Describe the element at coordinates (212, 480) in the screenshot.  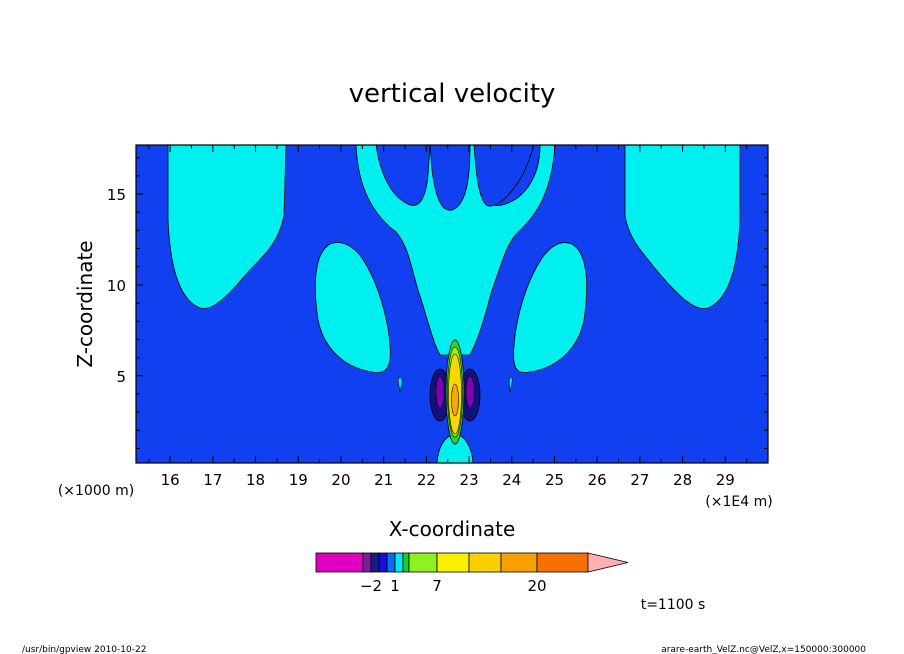
I see `x-tick-label: 17` at that location.